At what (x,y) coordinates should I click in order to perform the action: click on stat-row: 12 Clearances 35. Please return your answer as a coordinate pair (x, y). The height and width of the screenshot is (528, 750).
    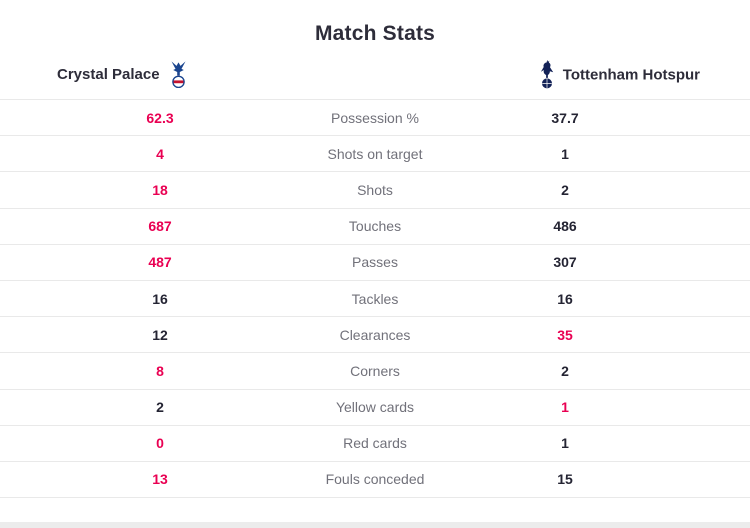
    Looking at the image, I should click on (375, 335).